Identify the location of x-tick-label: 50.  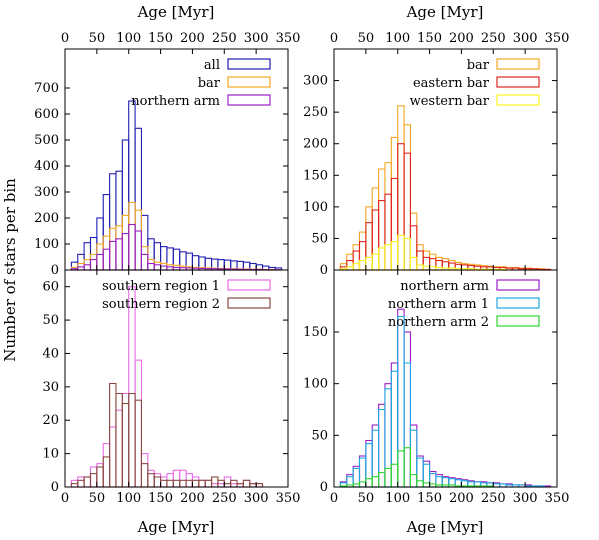
(97, 498).